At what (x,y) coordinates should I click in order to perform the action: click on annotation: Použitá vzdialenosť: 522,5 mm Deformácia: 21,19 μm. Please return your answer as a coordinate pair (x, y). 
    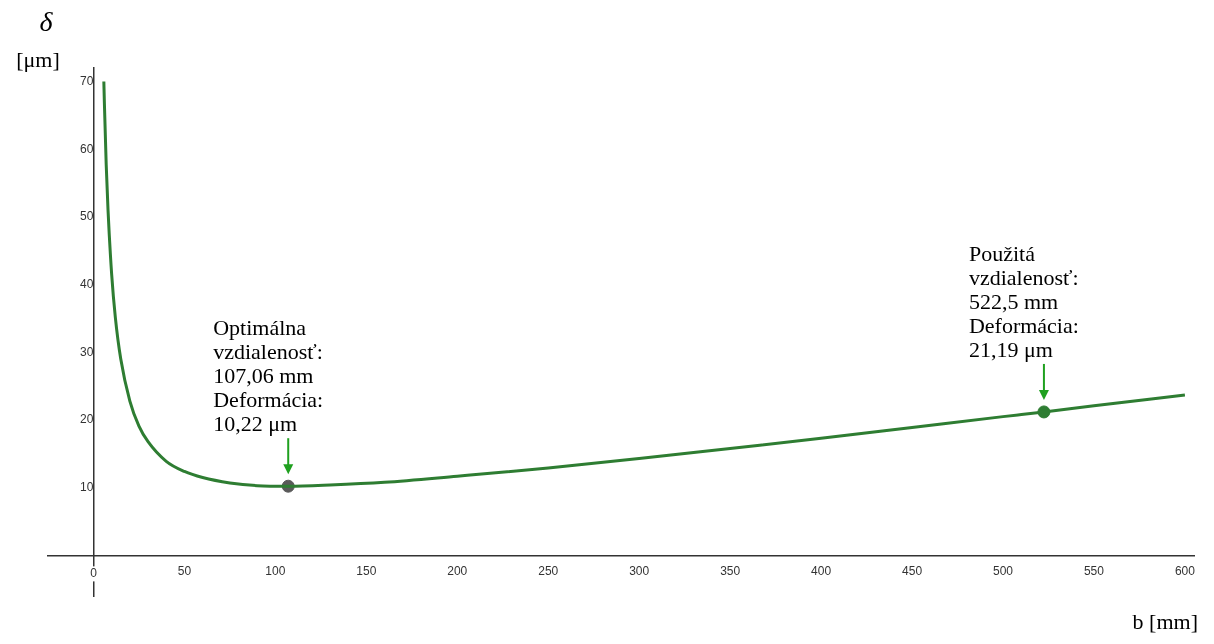
    Looking at the image, I should click on (1023, 301).